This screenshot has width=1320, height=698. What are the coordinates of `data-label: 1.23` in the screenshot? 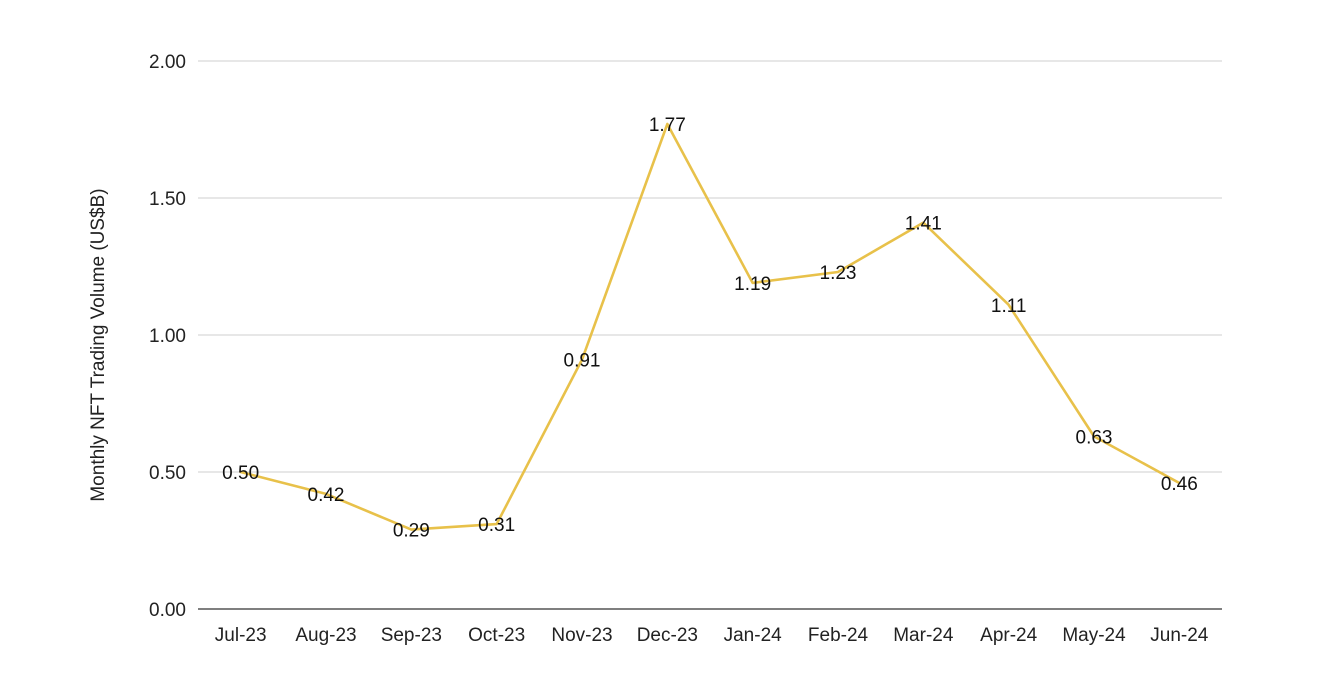 It's located at (838, 273).